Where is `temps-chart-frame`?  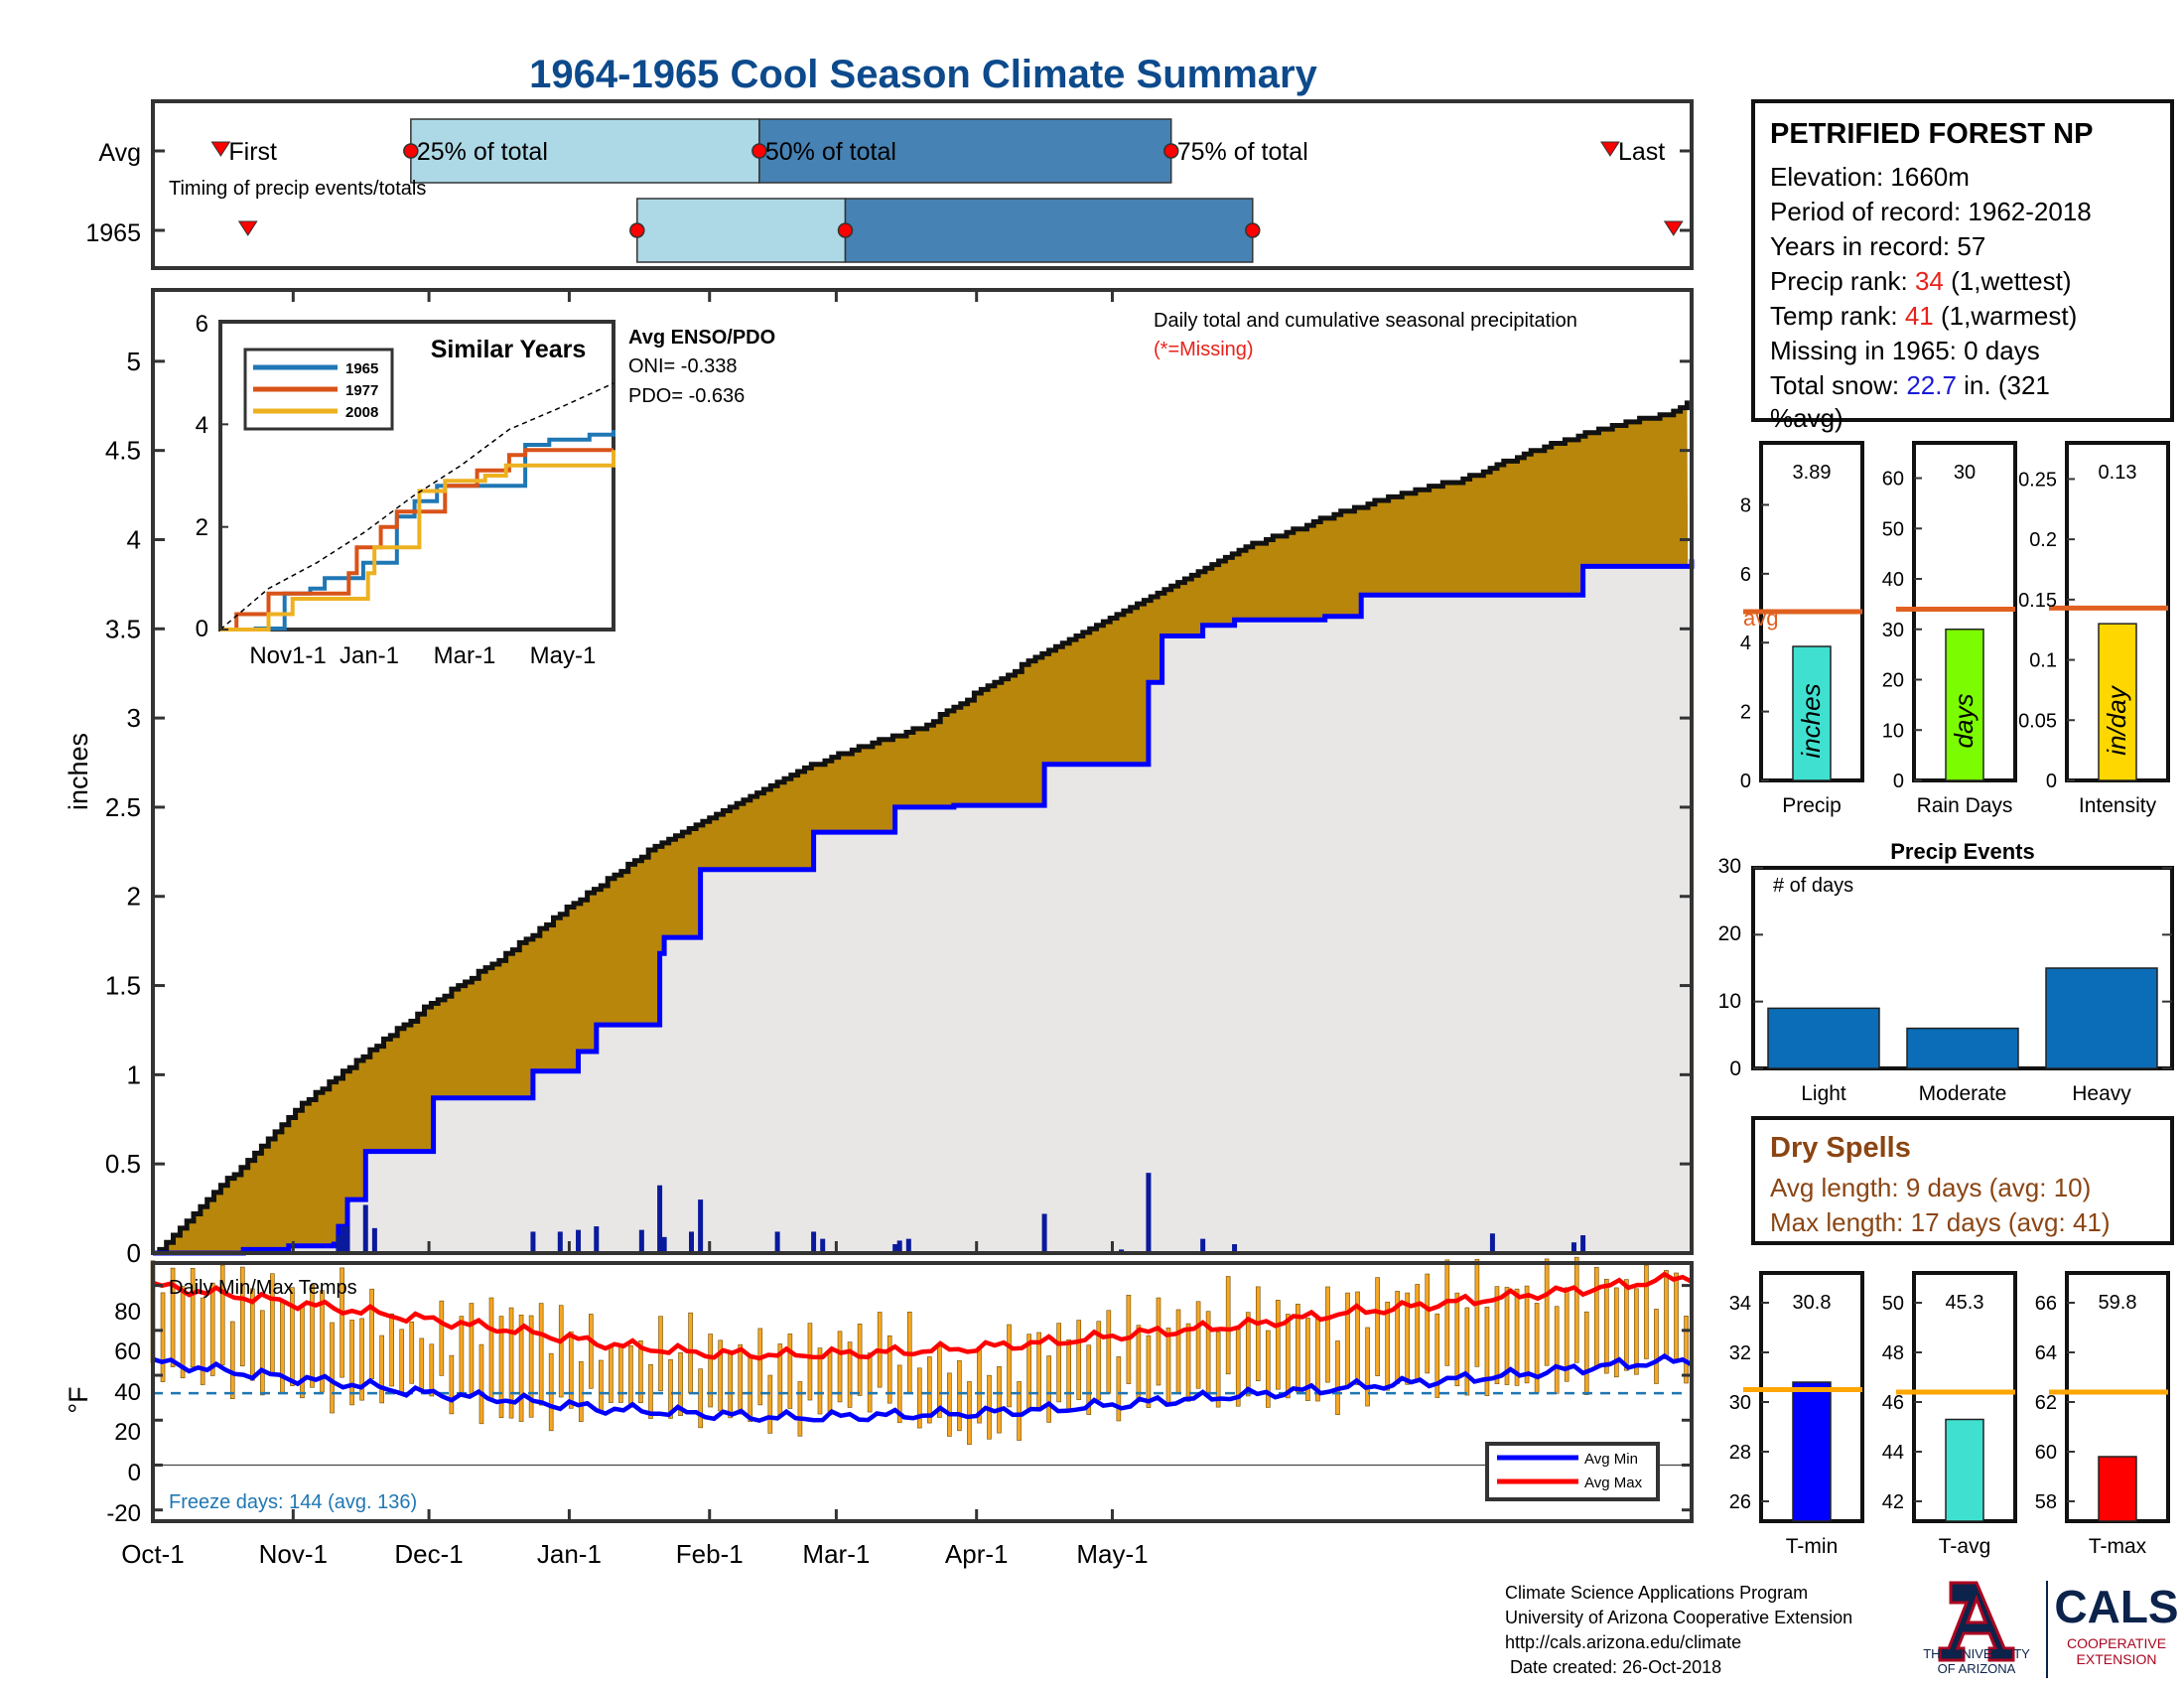
temps-chart-frame is located at coordinates (922, 1392).